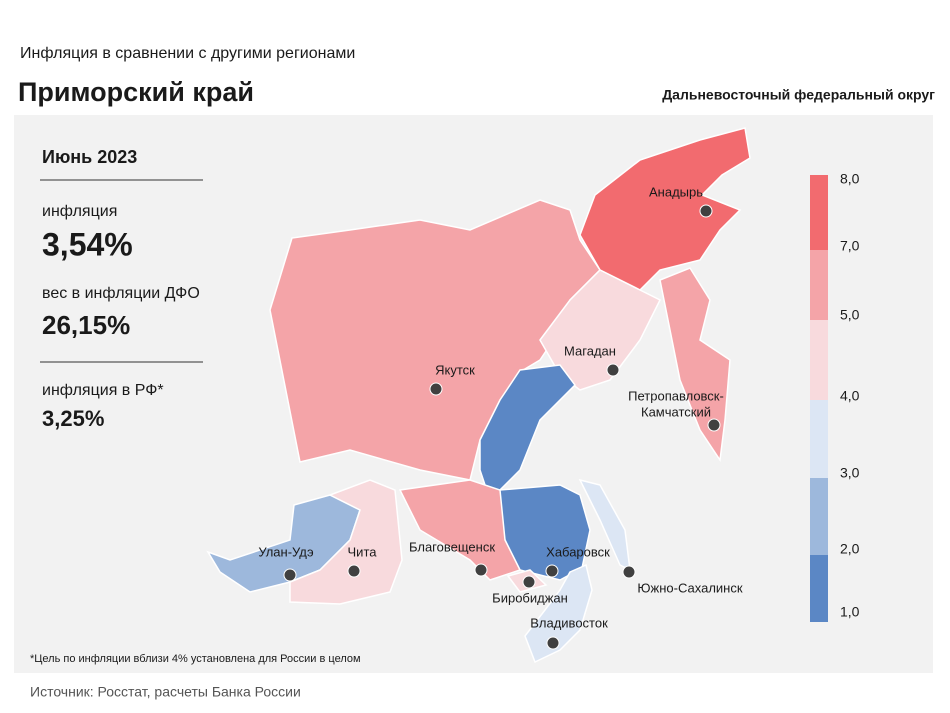  I want to click on title: Приморский край, so click(136, 92).